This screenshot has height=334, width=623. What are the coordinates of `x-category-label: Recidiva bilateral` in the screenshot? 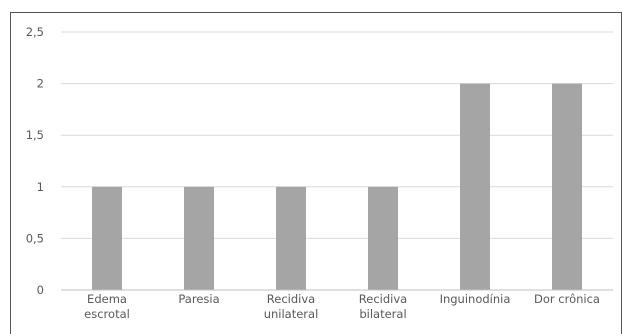 It's located at (383, 306).